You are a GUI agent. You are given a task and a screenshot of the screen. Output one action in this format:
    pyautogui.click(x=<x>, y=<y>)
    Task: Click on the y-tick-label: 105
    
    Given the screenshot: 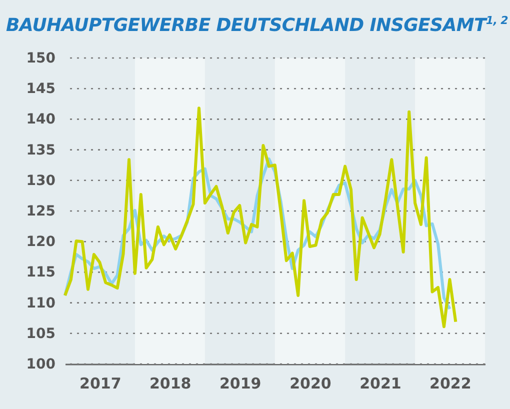 What is the action you would take?
    pyautogui.click(x=41, y=334)
    